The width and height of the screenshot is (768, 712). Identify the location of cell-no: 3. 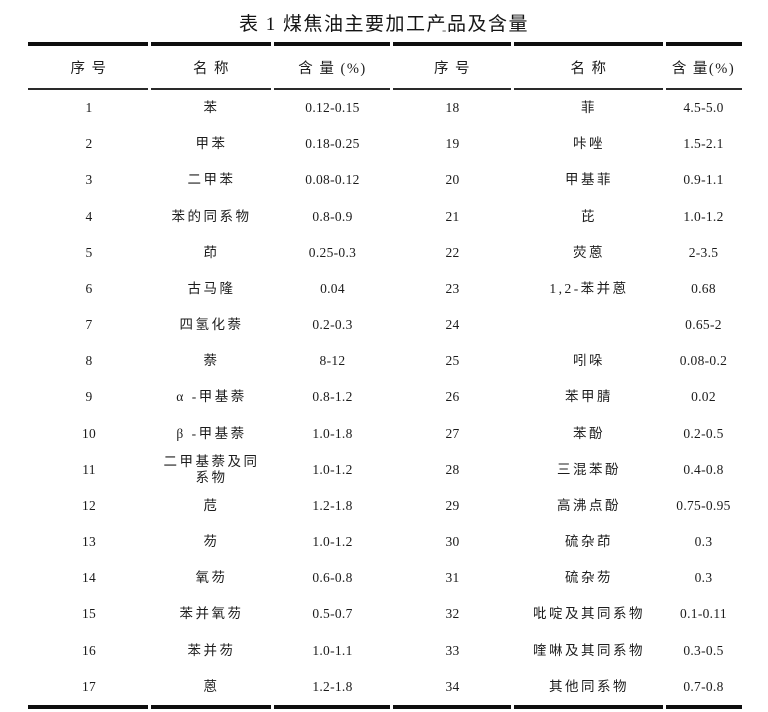
(89, 180).